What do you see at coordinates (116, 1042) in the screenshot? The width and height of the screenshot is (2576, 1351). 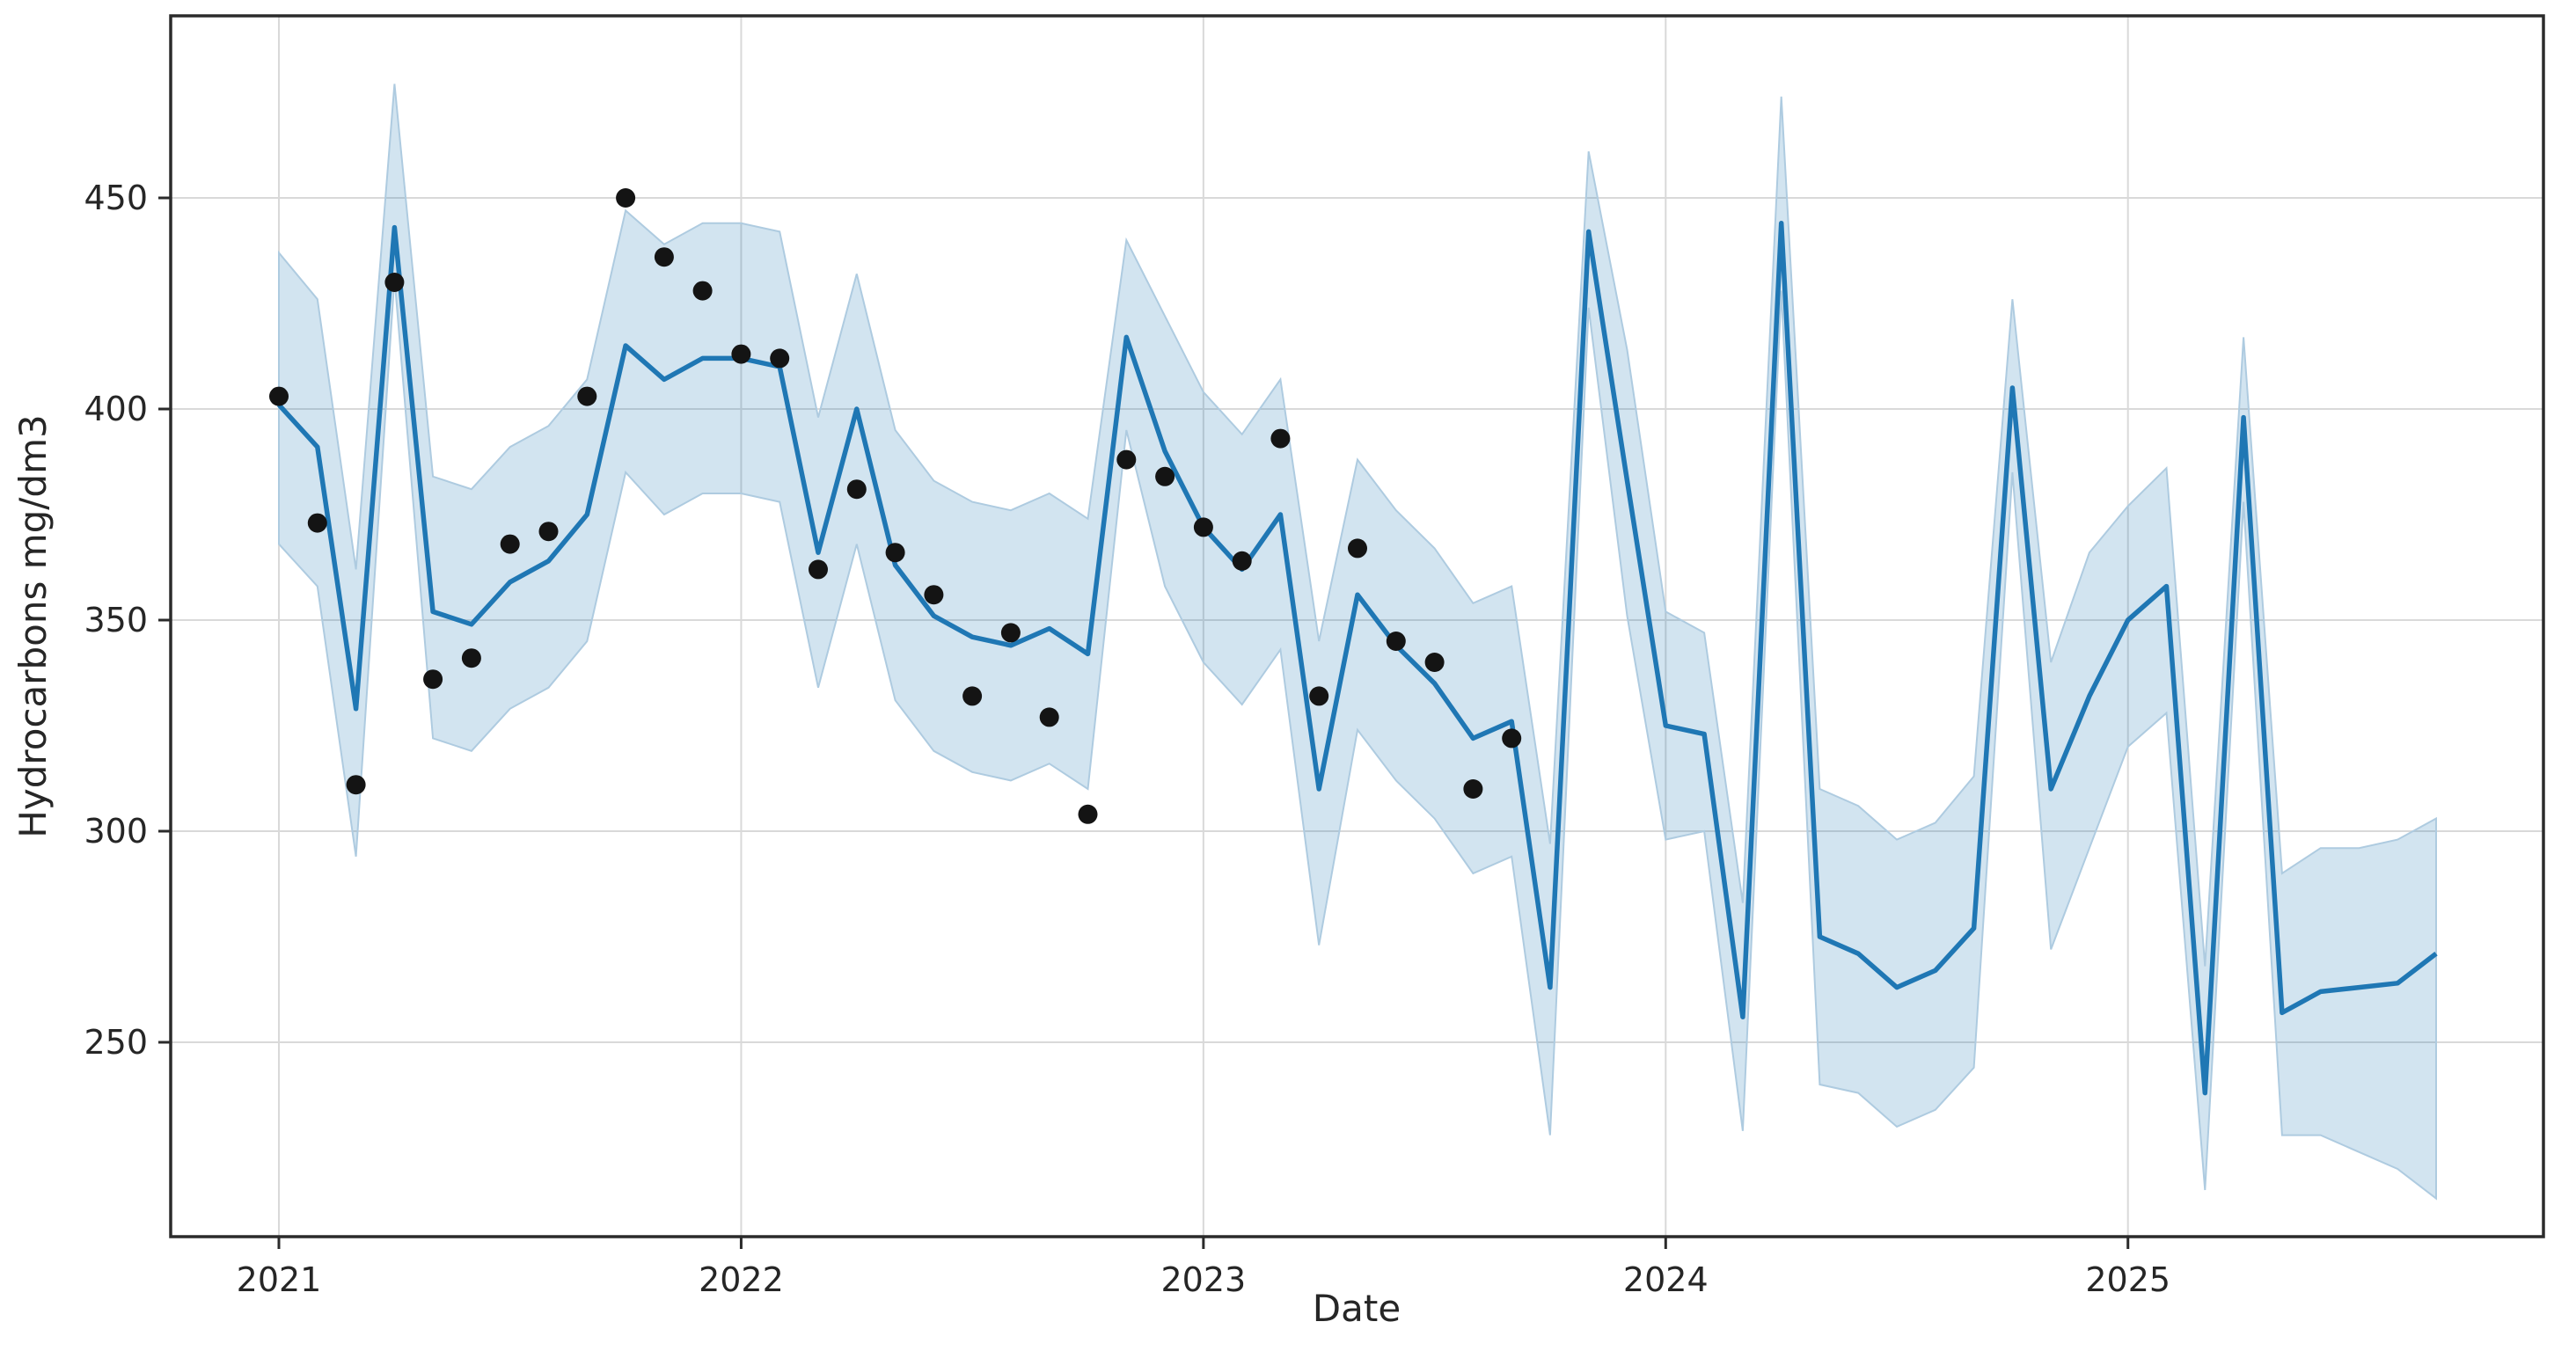 I see `y-tick-label: 250` at bounding box center [116, 1042].